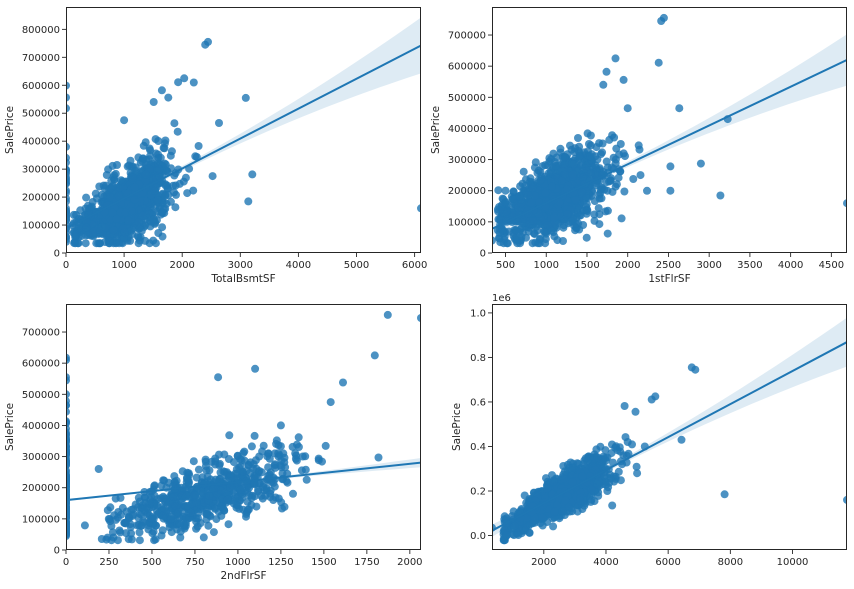 The image size is (854, 589). I want to click on x-tick-label: 750, so click(194, 562).